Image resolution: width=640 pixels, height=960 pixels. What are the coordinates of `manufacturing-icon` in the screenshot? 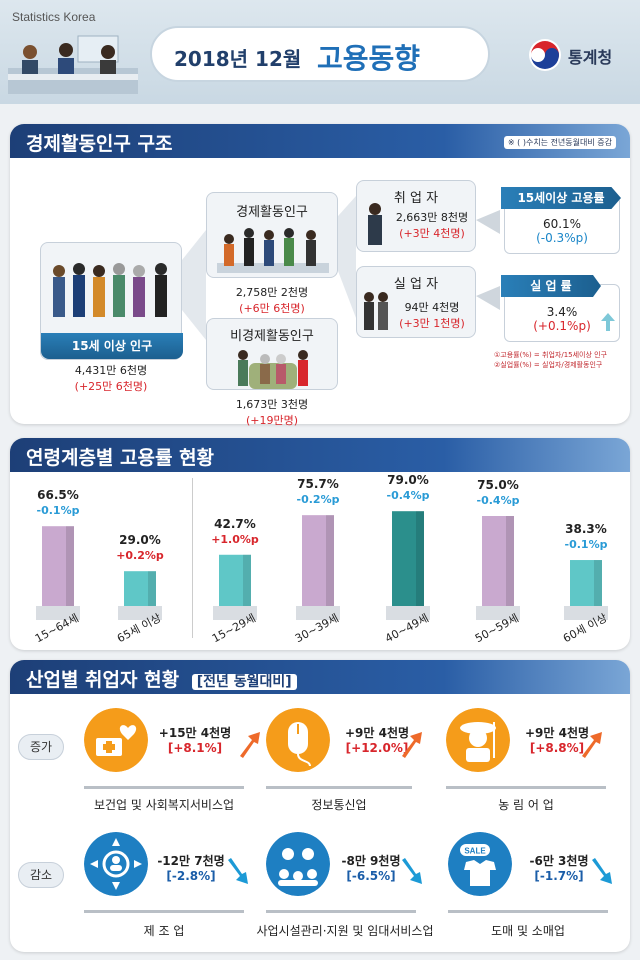 It's located at (116, 864).